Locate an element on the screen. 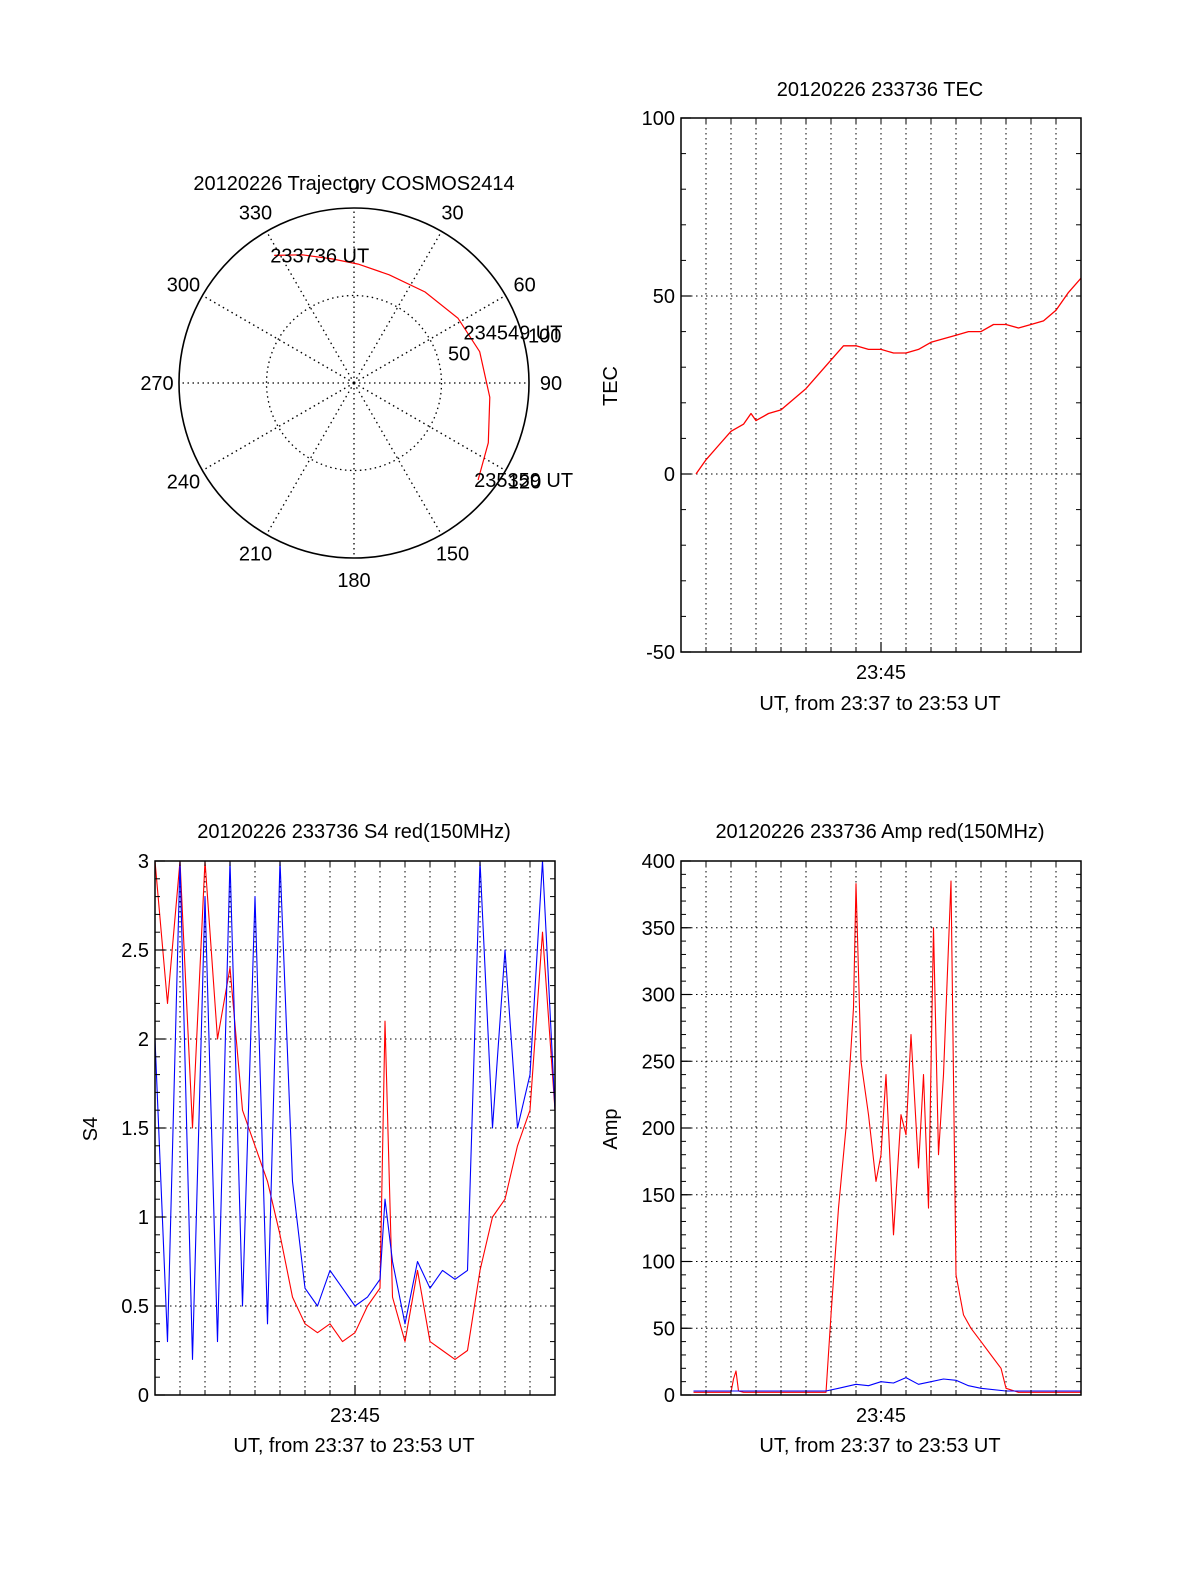 This screenshot has height=1575, width=1200. y-tick-label: 350 is located at coordinates (658, 929).